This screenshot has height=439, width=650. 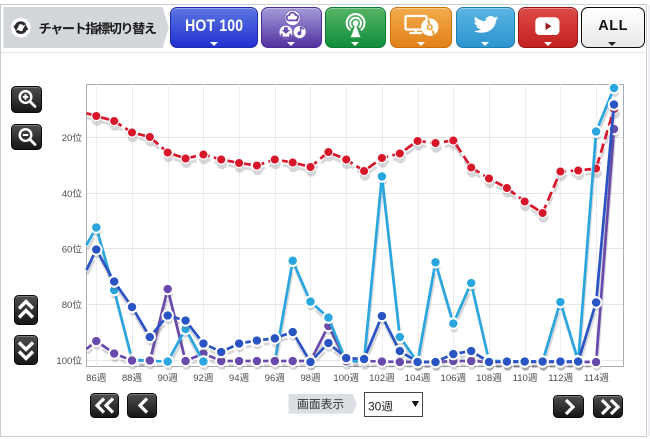 What do you see at coordinates (198, 378) in the screenshot?
I see `svg-text: 92` at bounding box center [198, 378].